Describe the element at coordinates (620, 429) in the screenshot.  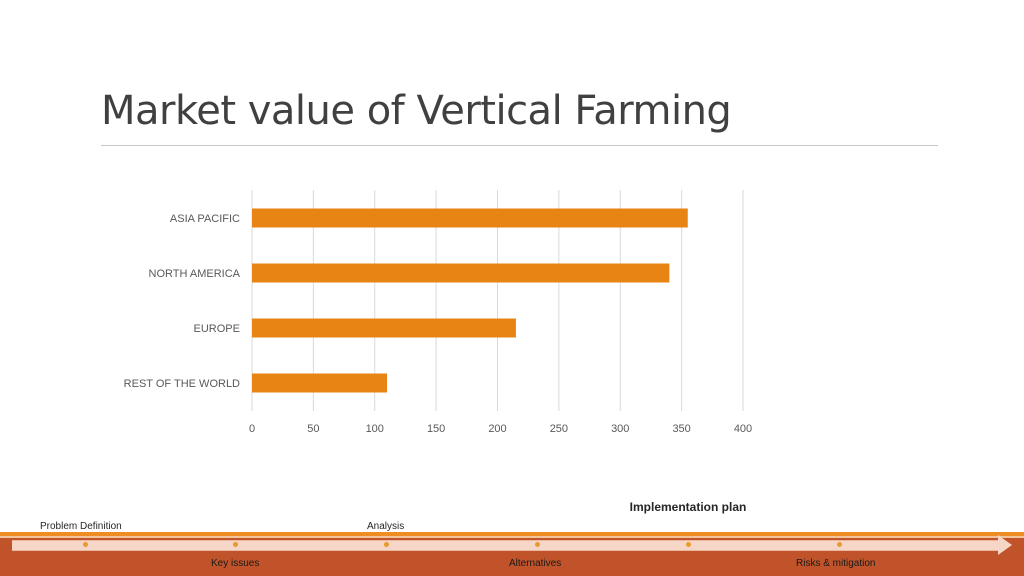
I see `x-tick-label: 300` at that location.